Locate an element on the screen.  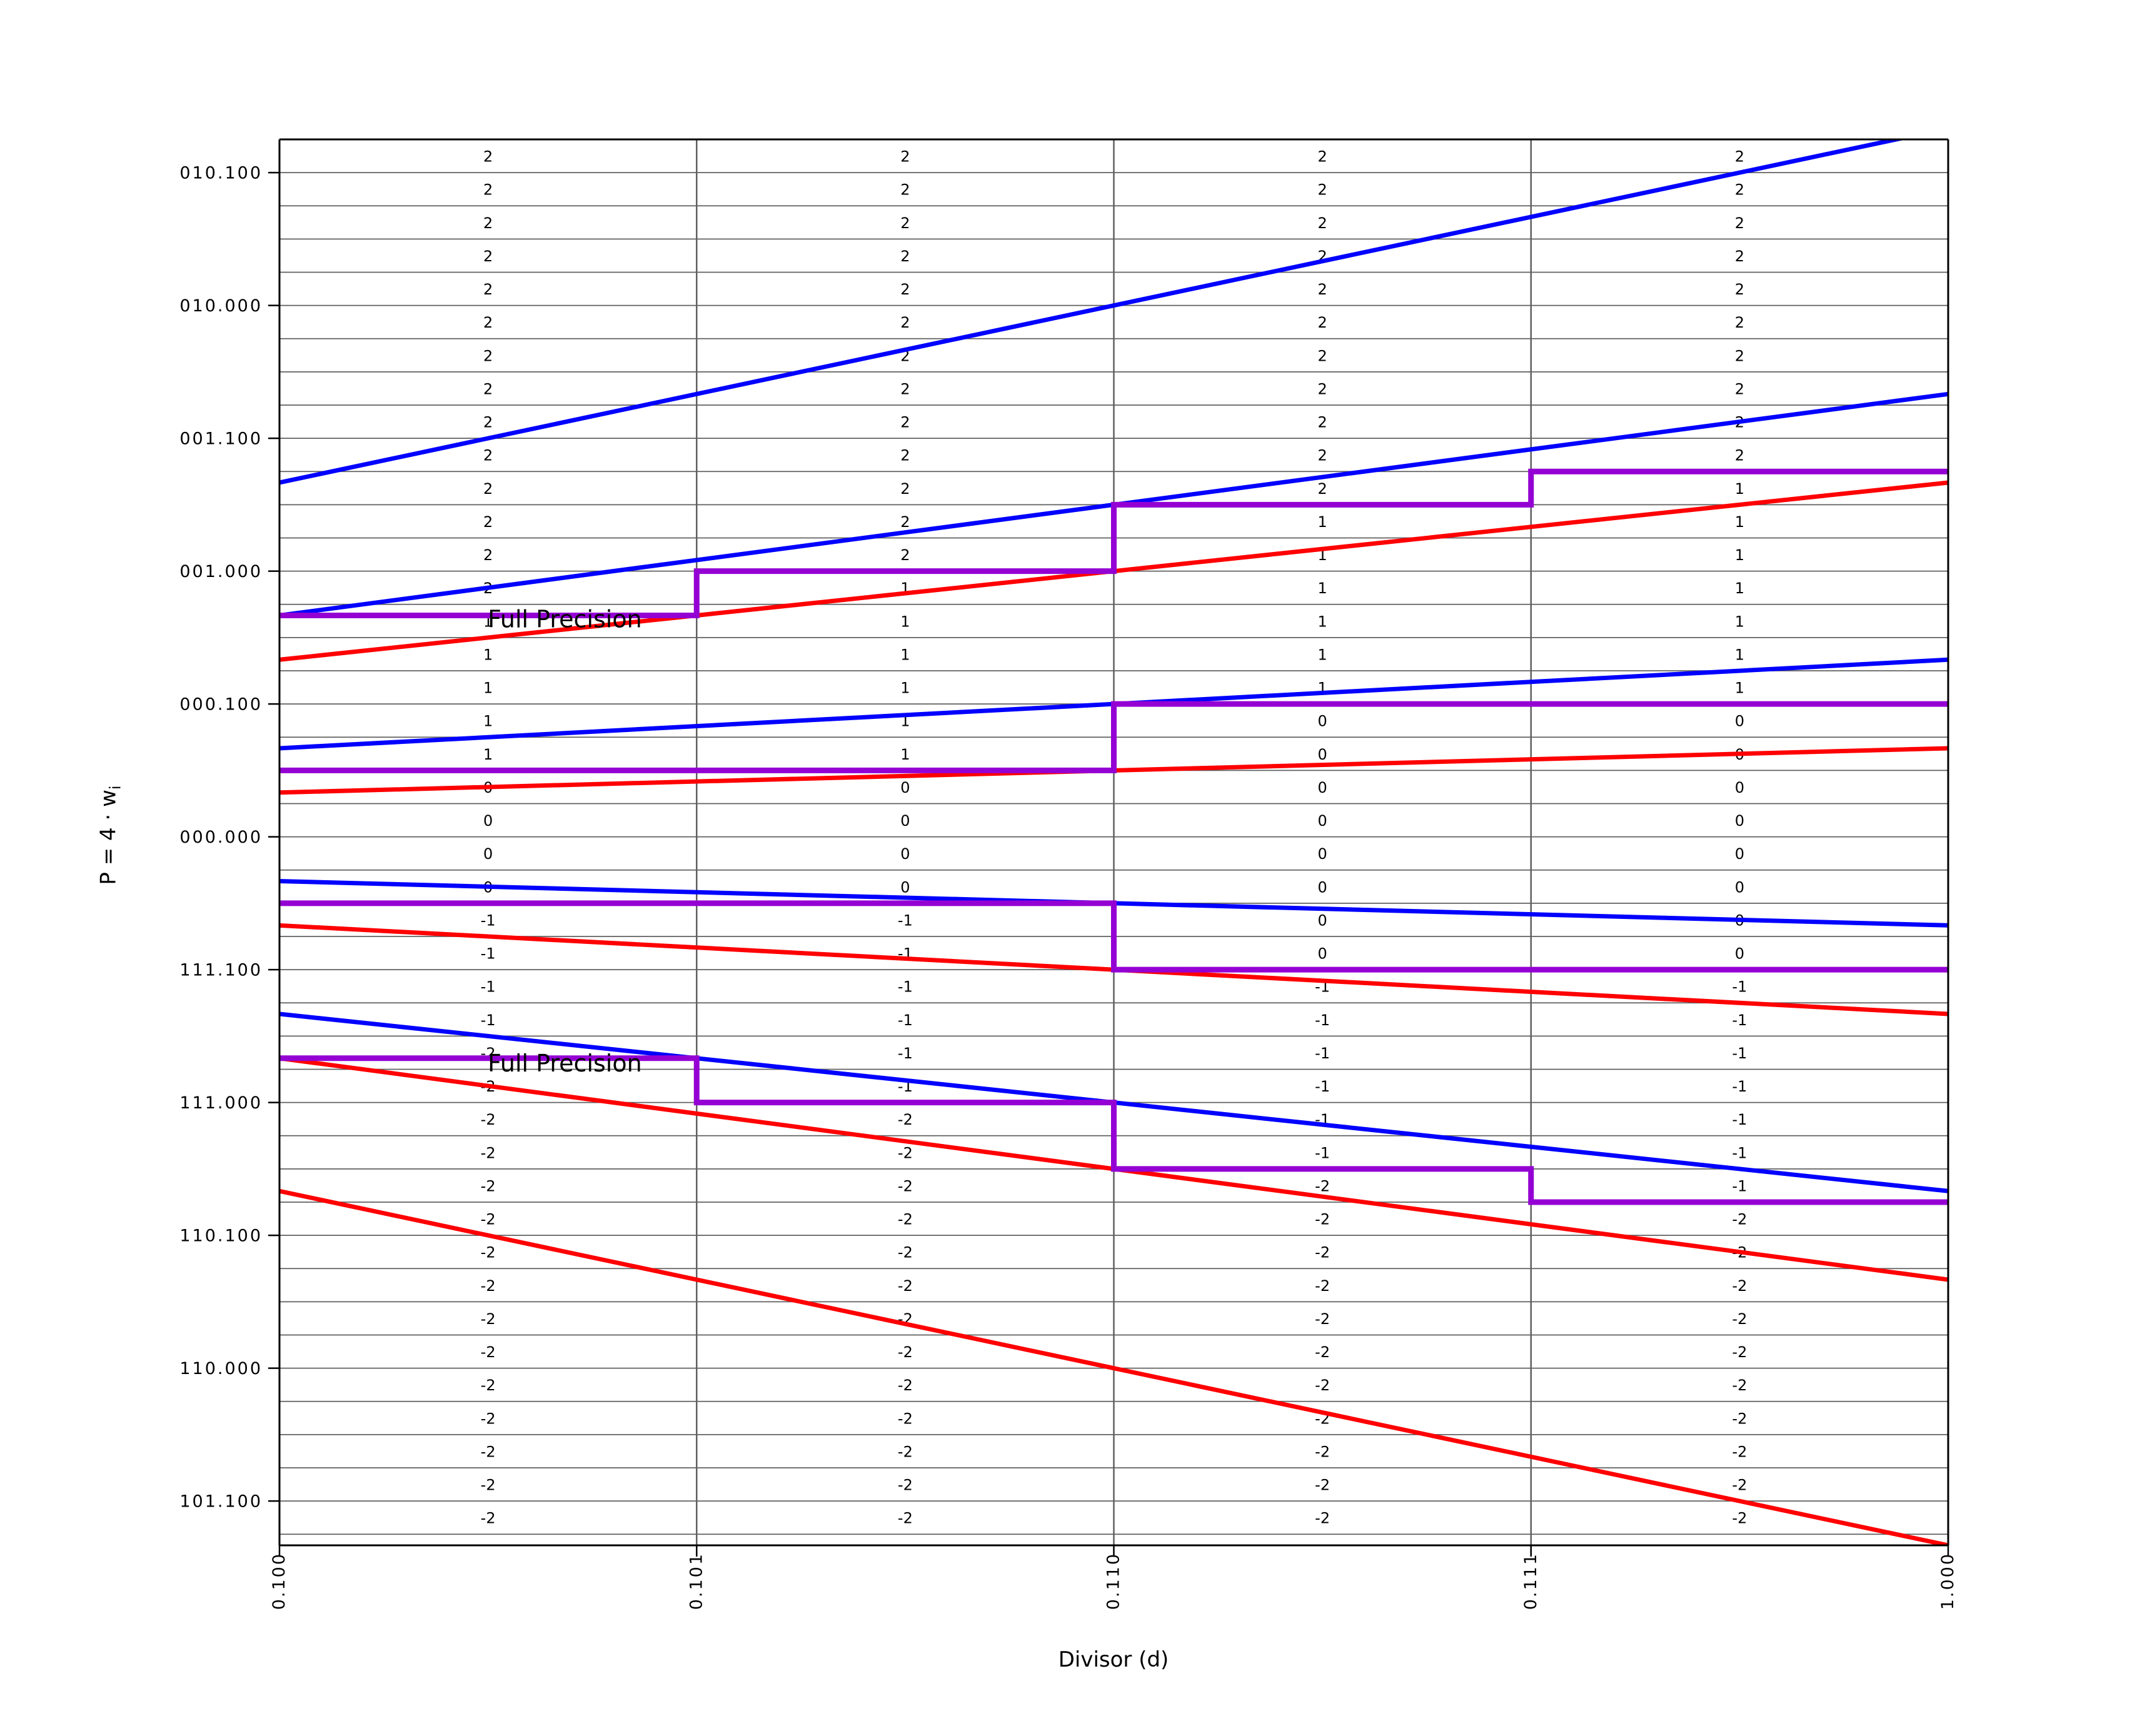
y-tick-label: 000.000 is located at coordinates (221, 838).